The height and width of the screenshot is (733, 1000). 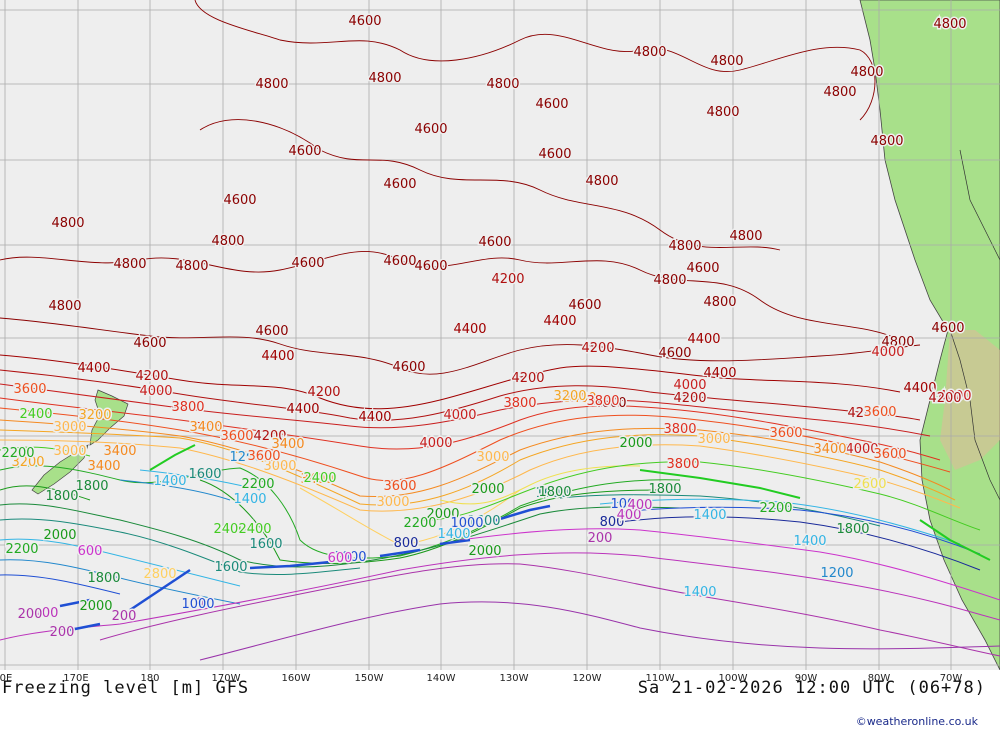 I want to click on steep-gradient-band-green, so click(x=570, y=502).